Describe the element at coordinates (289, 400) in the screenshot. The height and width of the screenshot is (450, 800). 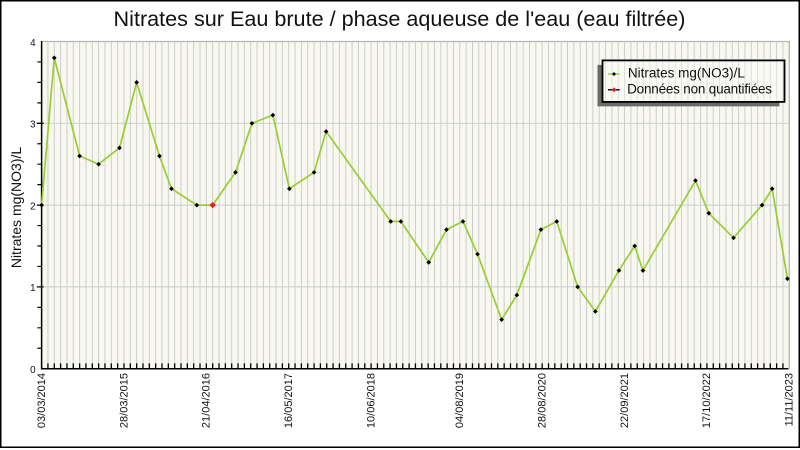
I see `svg-text: 16/05/2017` at that location.